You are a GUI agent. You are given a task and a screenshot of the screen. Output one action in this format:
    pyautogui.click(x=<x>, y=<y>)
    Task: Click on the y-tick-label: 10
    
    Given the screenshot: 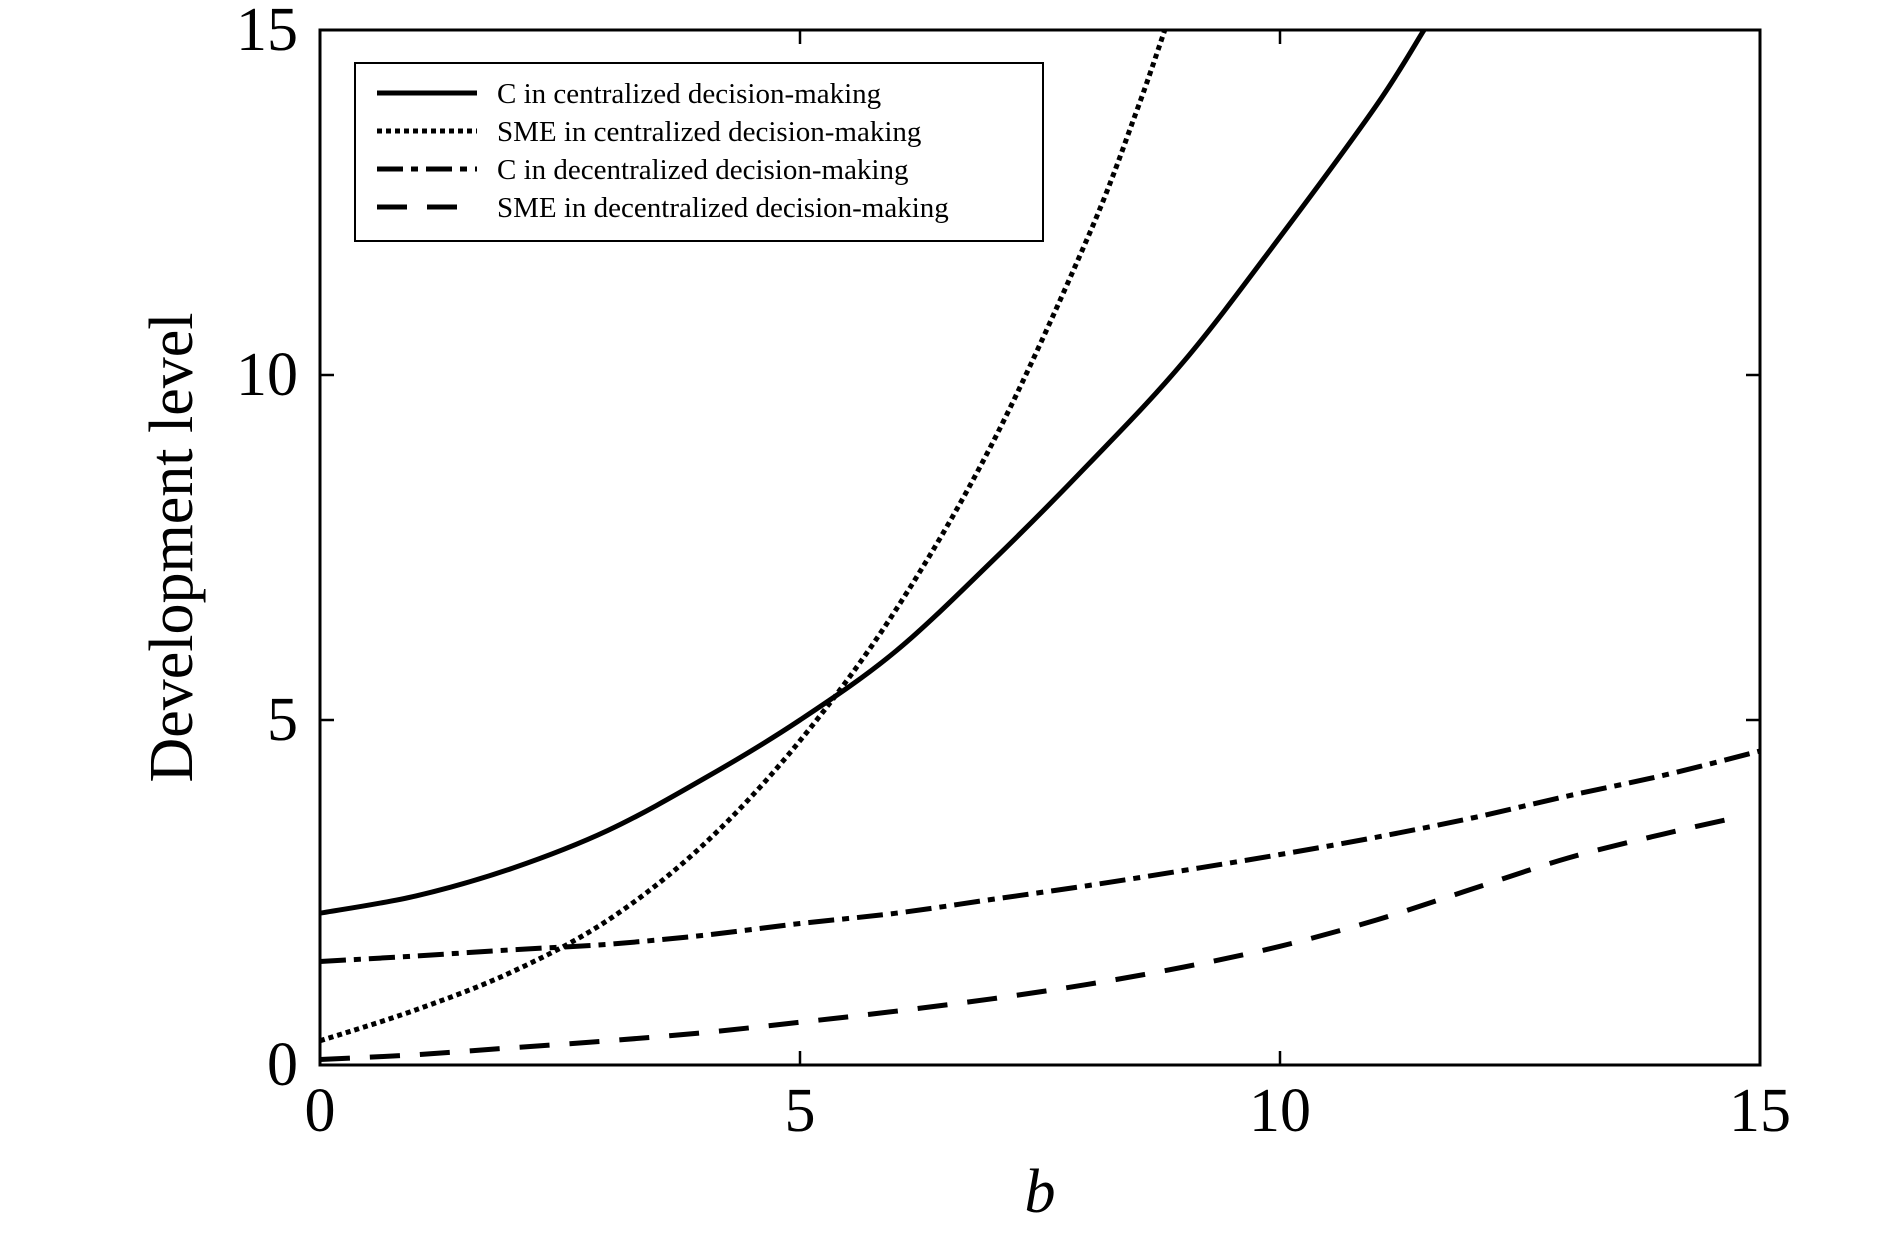 What is the action you would take?
    pyautogui.click(x=267, y=375)
    